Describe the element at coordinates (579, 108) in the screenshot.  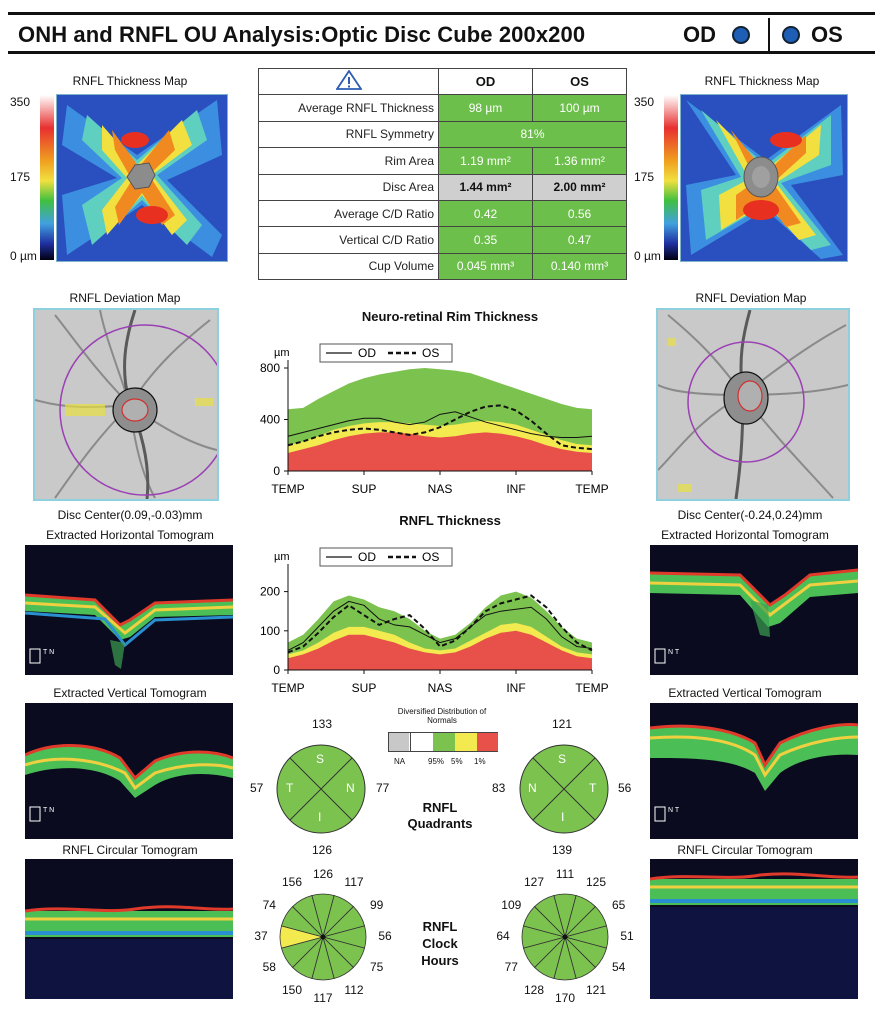
I see `avg-rnfl-os: 100 µm` at that location.